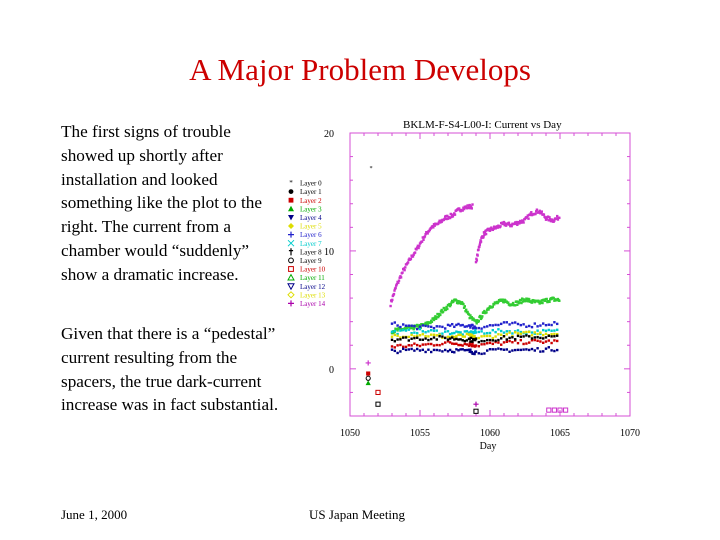 The width and height of the screenshot is (720, 540). What do you see at coordinates (566, 410) in the screenshot?
I see `scatter-point` at bounding box center [566, 410].